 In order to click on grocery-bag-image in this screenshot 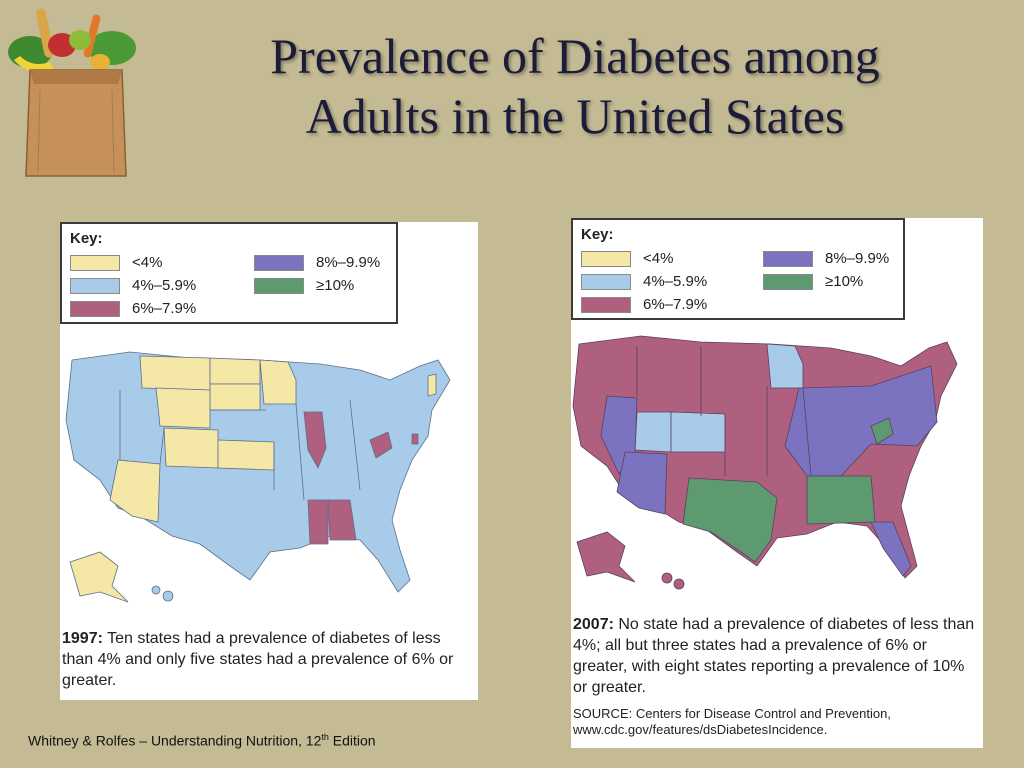, I will do `click(72, 92)`.